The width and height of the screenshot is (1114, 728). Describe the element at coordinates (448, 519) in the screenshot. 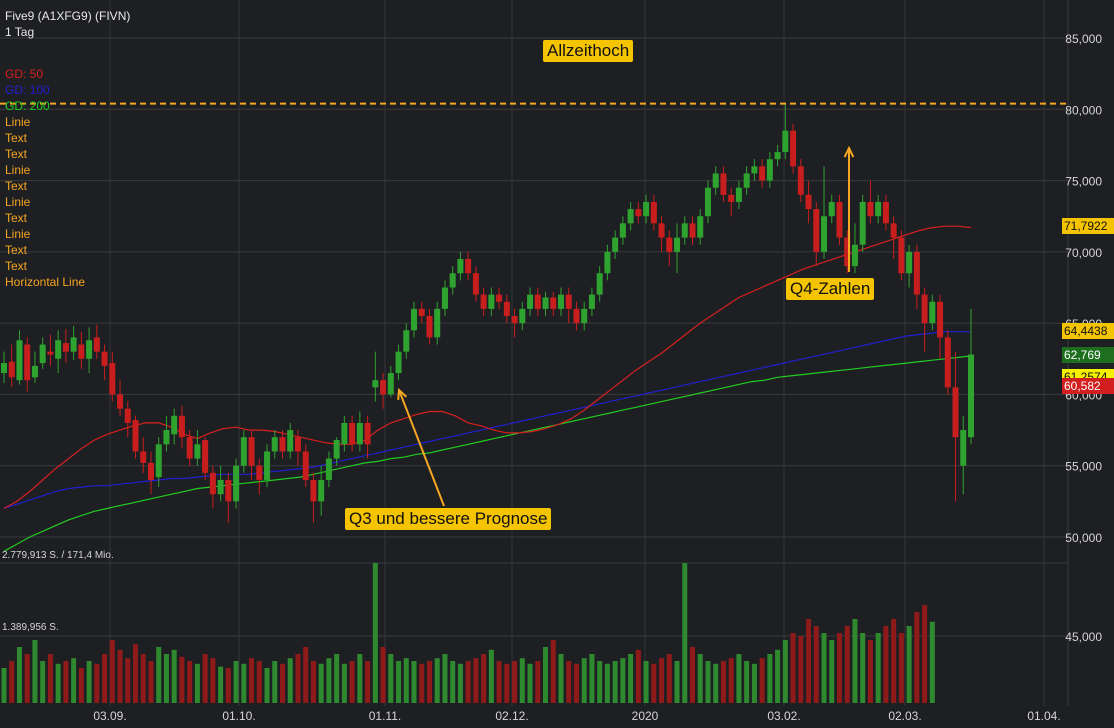

I see `annotation-q3-guidance: Q3 und bessere Prognose` at that location.